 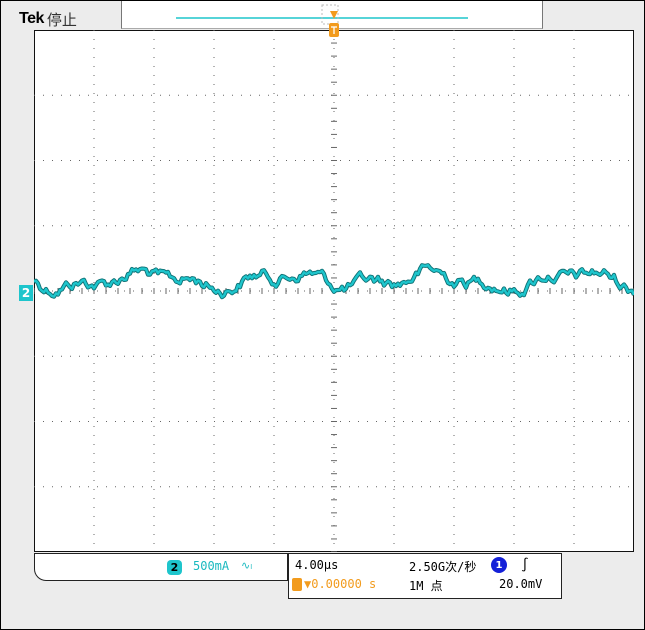 What do you see at coordinates (521, 584) in the screenshot?
I see `trigger-level: 20.0mV` at bounding box center [521, 584].